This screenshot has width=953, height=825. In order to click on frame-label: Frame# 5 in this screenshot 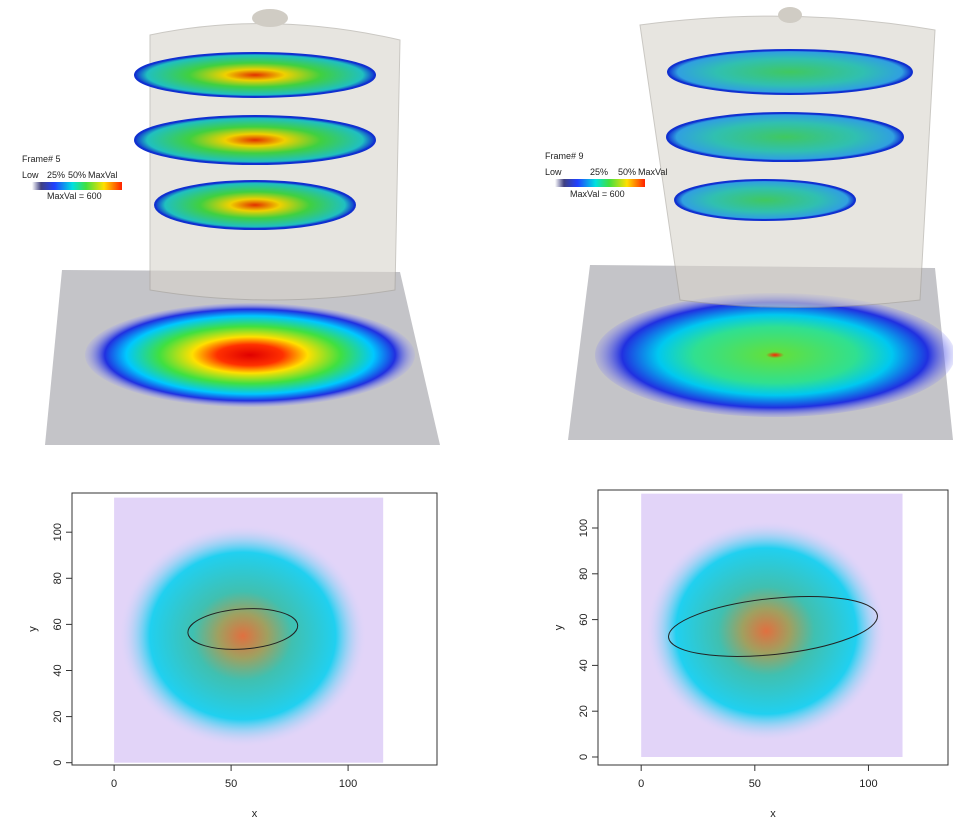, I will do `click(41, 159)`.